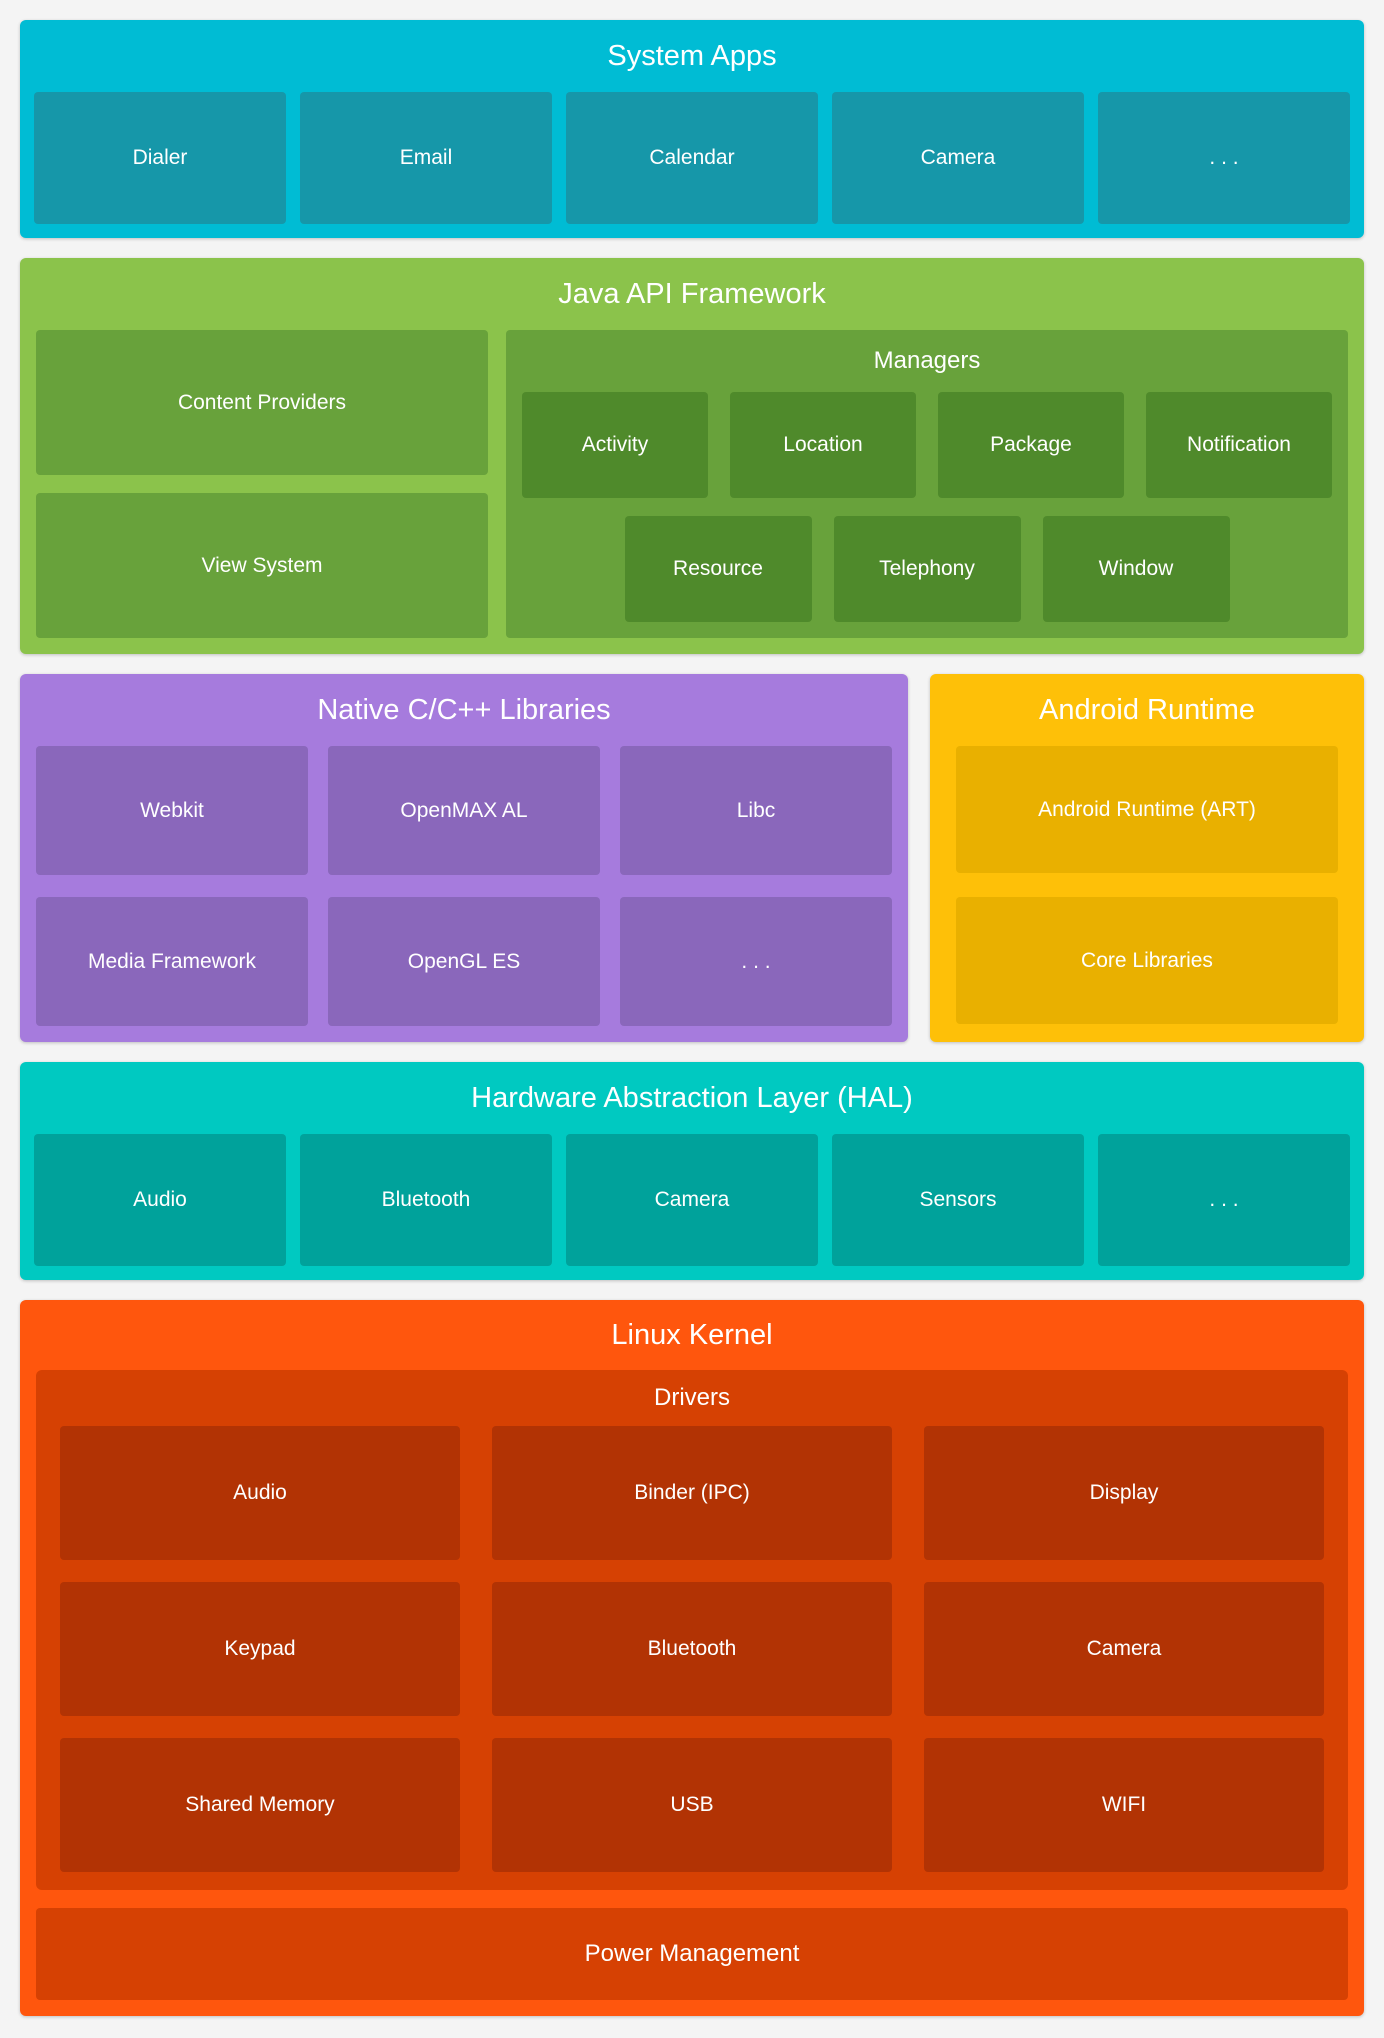 The image size is (1384, 2038). What do you see at coordinates (692, 1649) in the screenshot?
I see `driver-box-bluetooth: Bluetooth` at bounding box center [692, 1649].